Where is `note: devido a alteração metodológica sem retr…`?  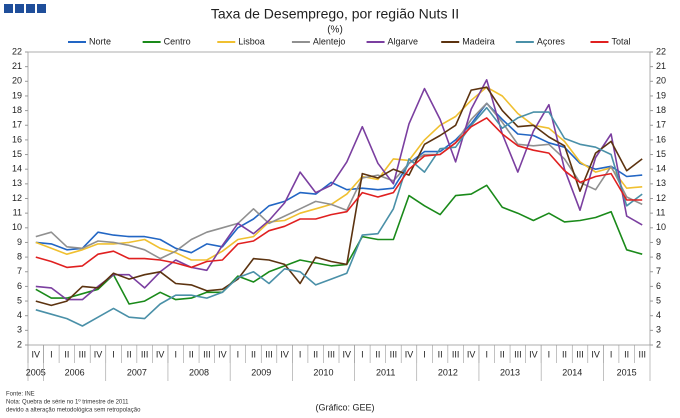 note: devido a alteração metodológica sem retr… is located at coordinates (73, 411).